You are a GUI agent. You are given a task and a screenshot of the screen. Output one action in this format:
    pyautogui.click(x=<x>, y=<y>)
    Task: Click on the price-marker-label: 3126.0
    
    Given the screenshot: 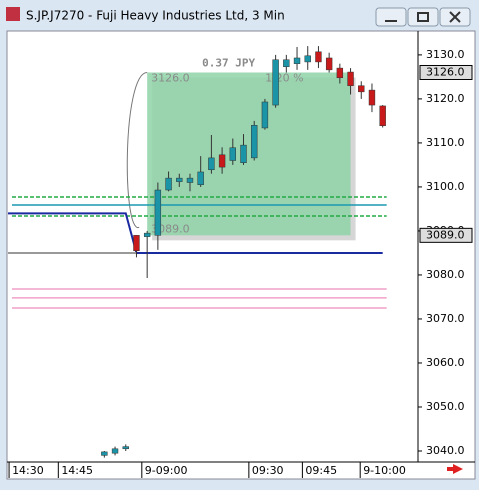 What is the action you would take?
    pyautogui.click(x=445, y=71)
    